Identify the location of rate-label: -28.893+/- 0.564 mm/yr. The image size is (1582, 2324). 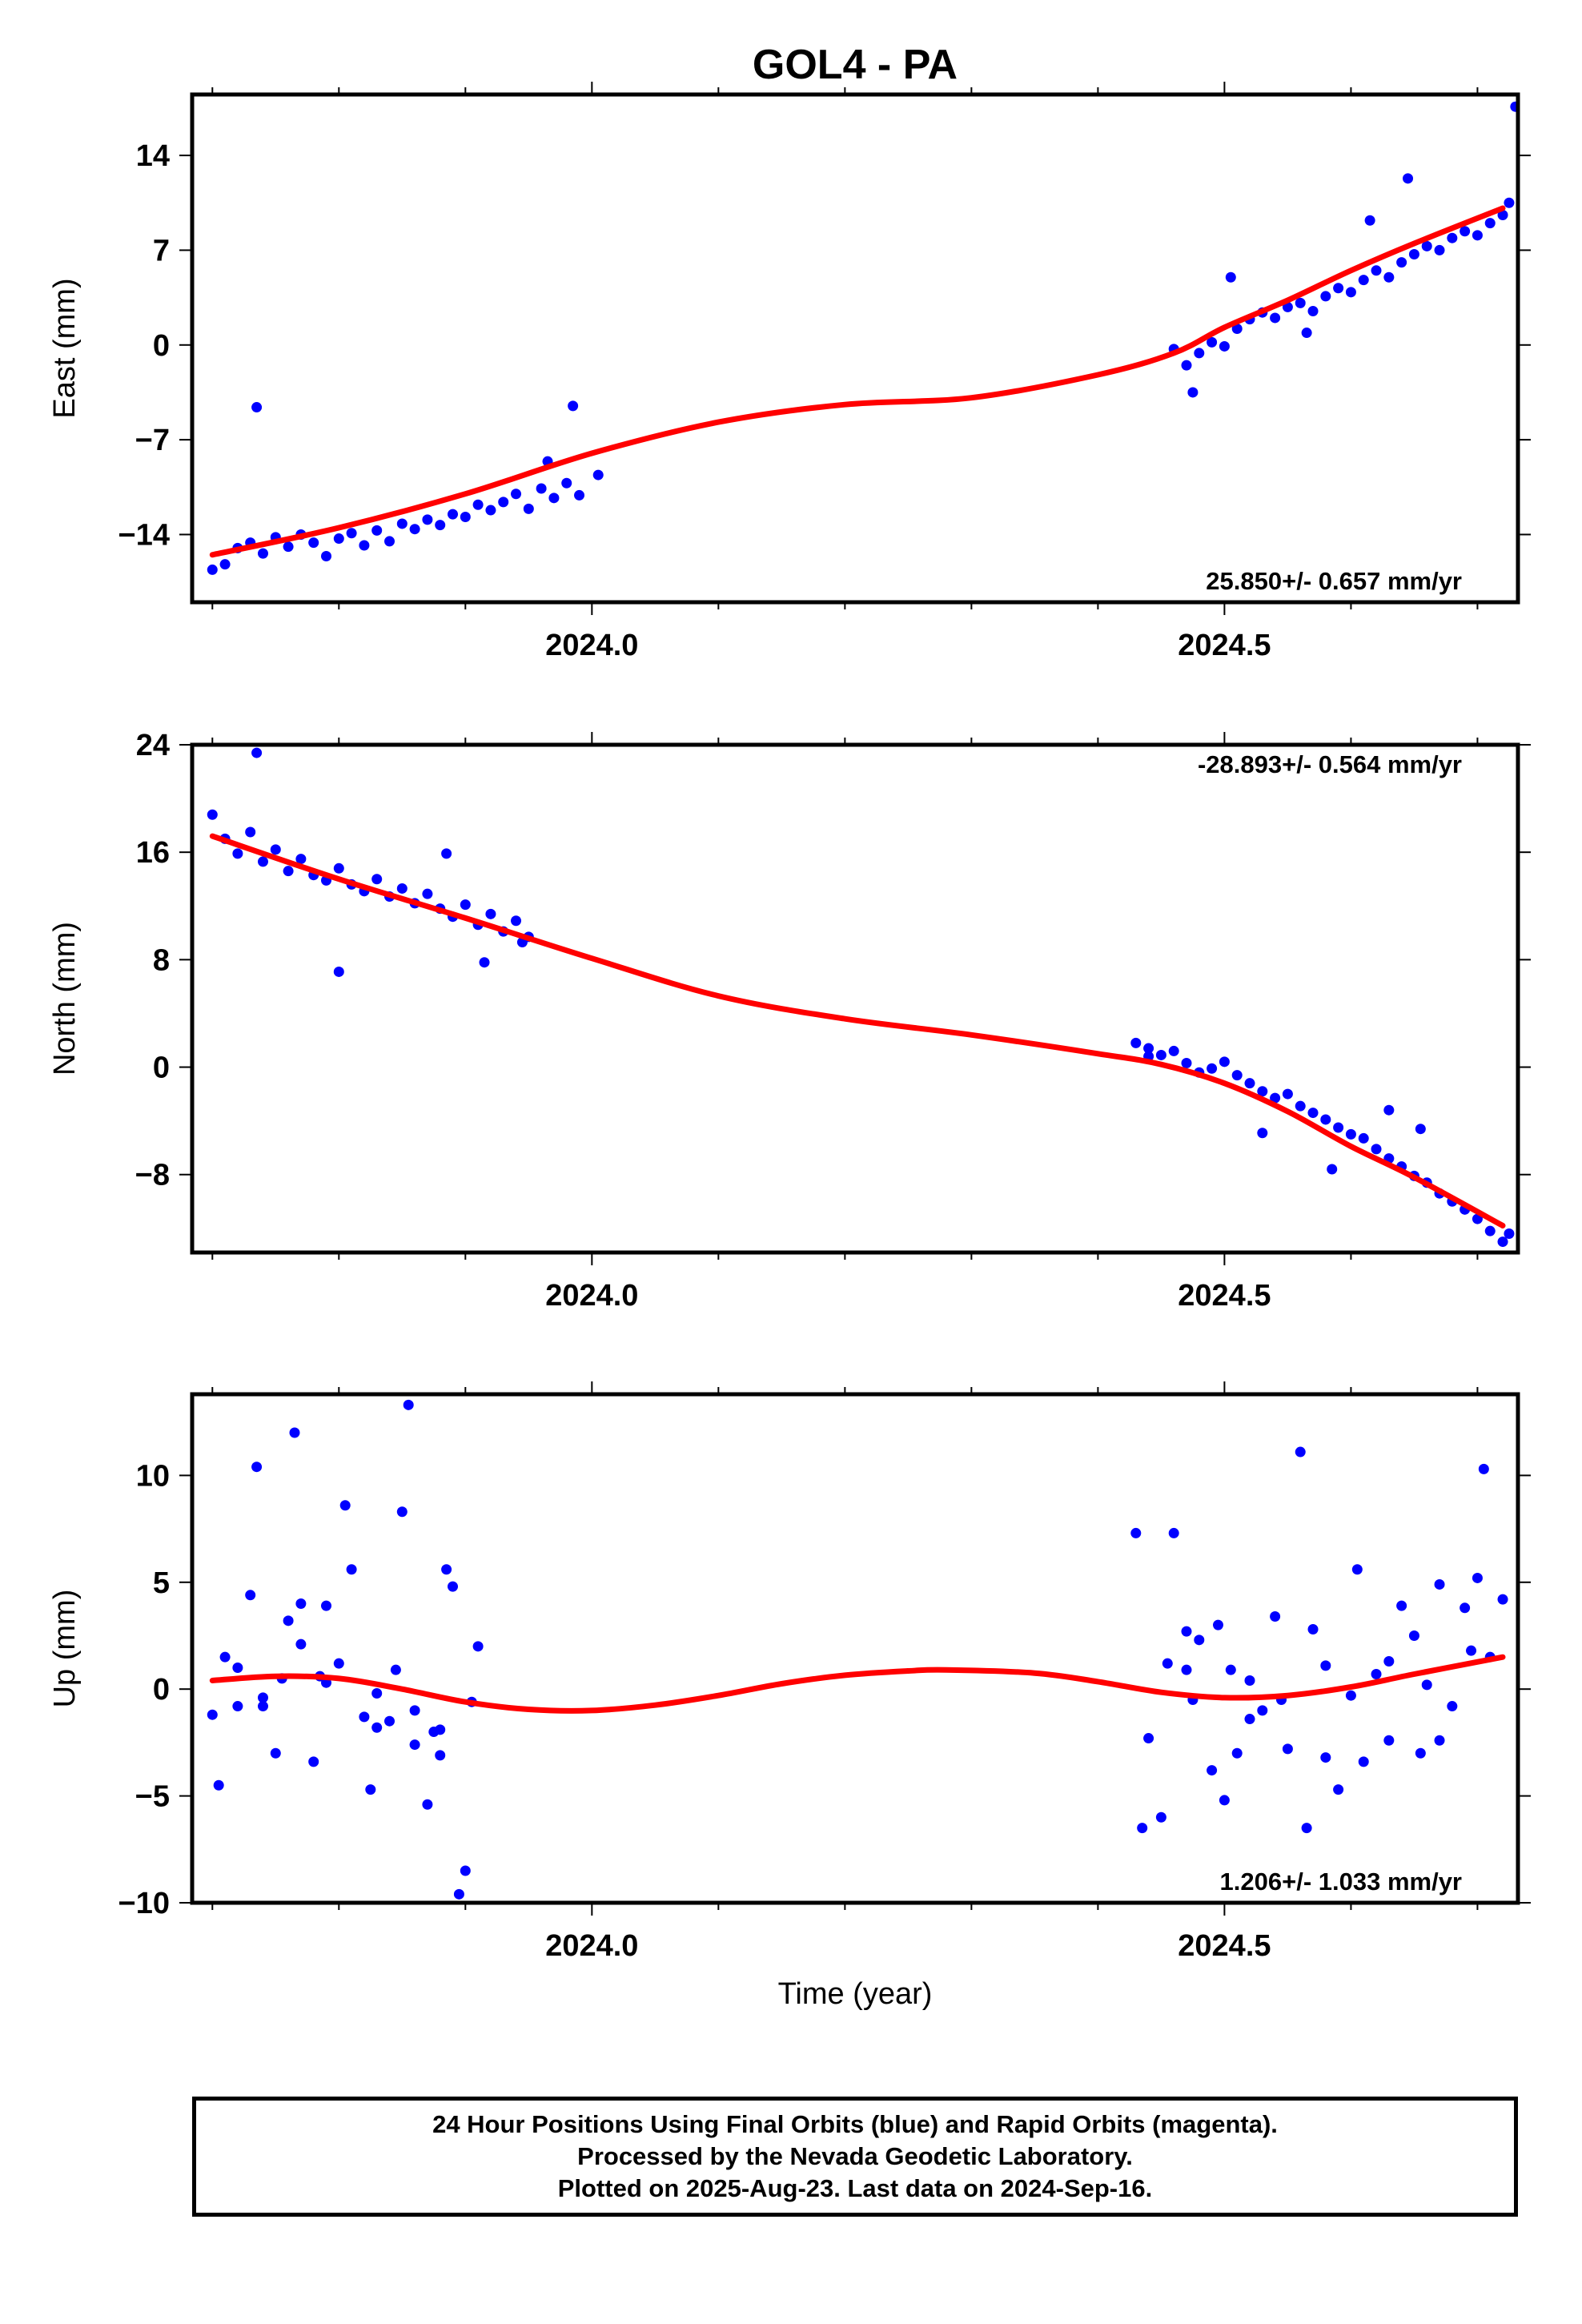
(1330, 764).